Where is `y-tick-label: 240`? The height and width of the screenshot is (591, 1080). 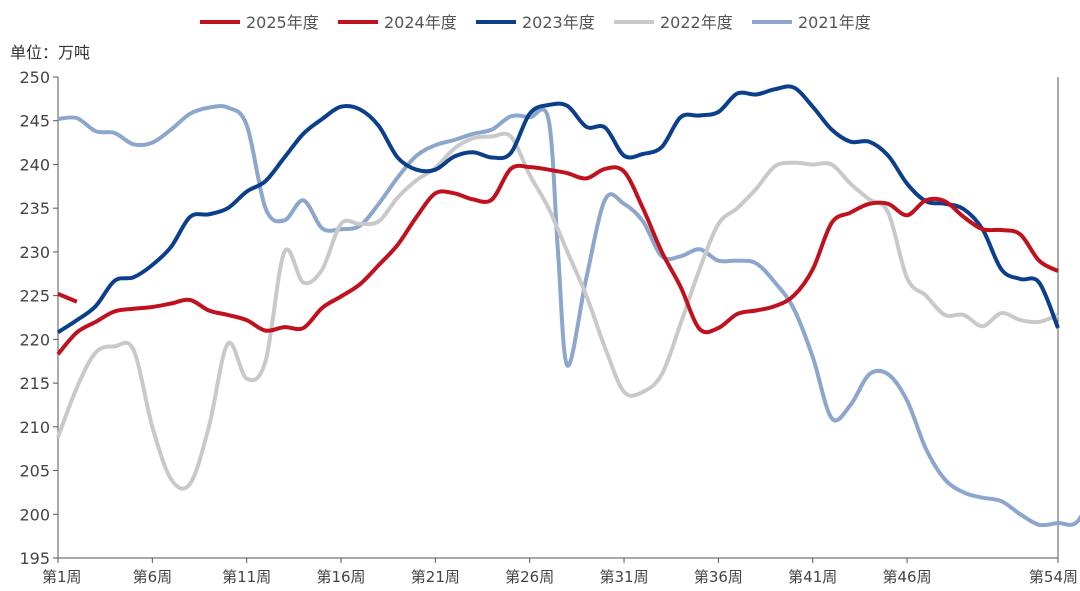
y-tick-label: 240 is located at coordinates (34, 164).